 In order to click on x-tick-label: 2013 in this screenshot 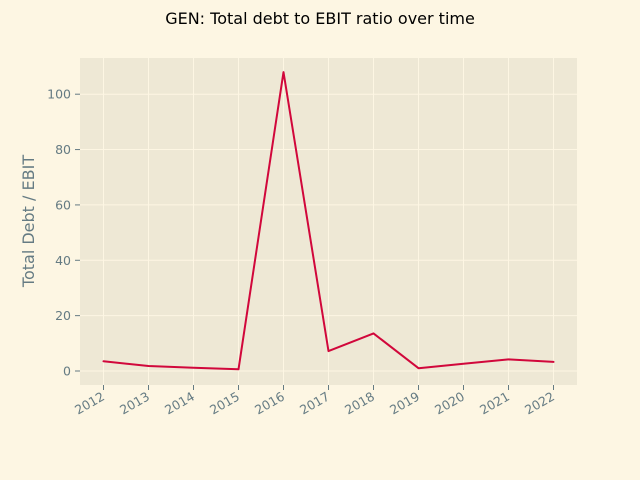, I will do `click(134, 403)`.